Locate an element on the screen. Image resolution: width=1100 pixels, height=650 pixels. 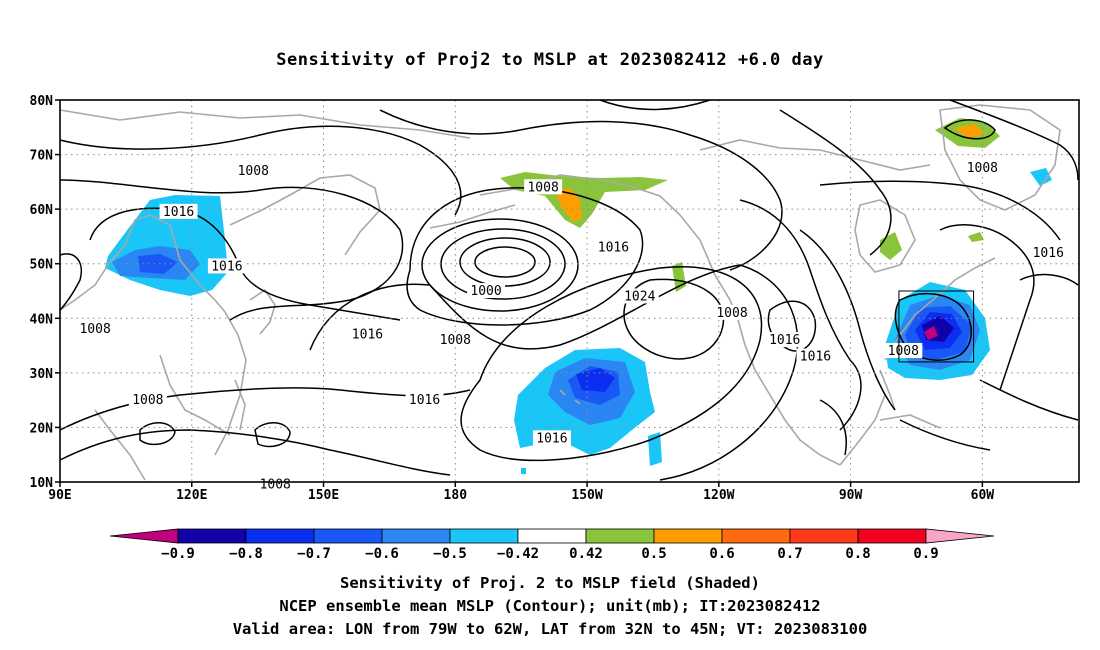
colorbar-label: −0.42 is located at coordinates (518, 554).